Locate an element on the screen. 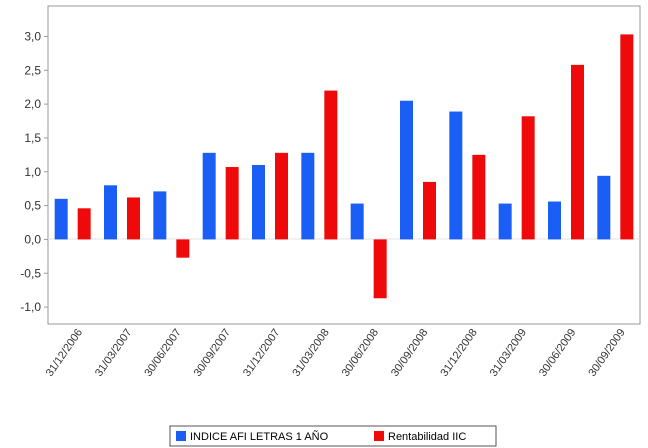 This screenshot has width=648, height=448. x-tick-label: 31/12/2007 is located at coordinates (261, 353).